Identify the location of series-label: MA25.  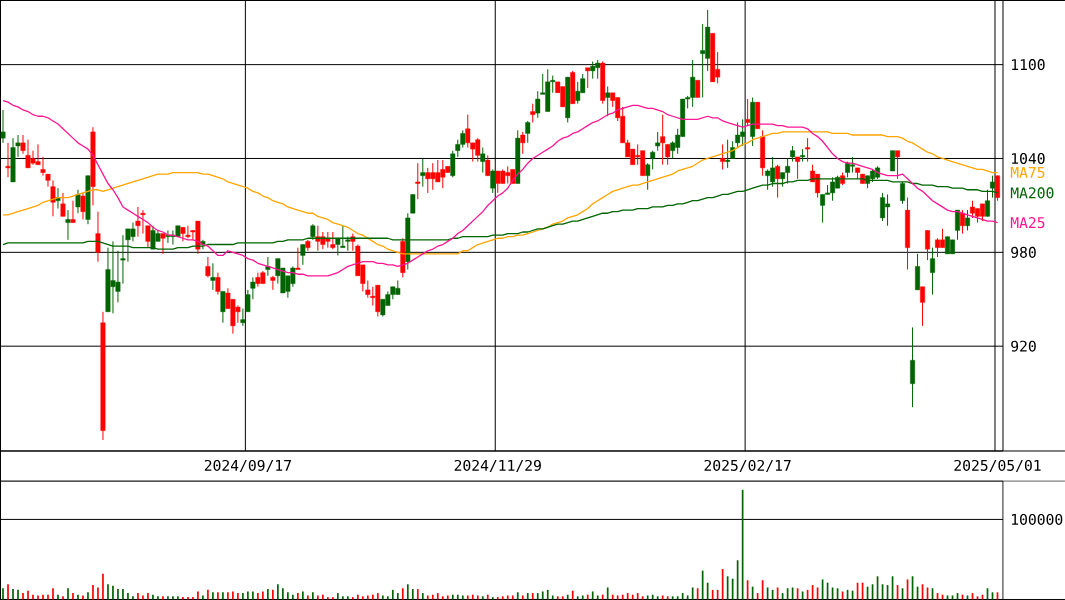
(1027, 223).